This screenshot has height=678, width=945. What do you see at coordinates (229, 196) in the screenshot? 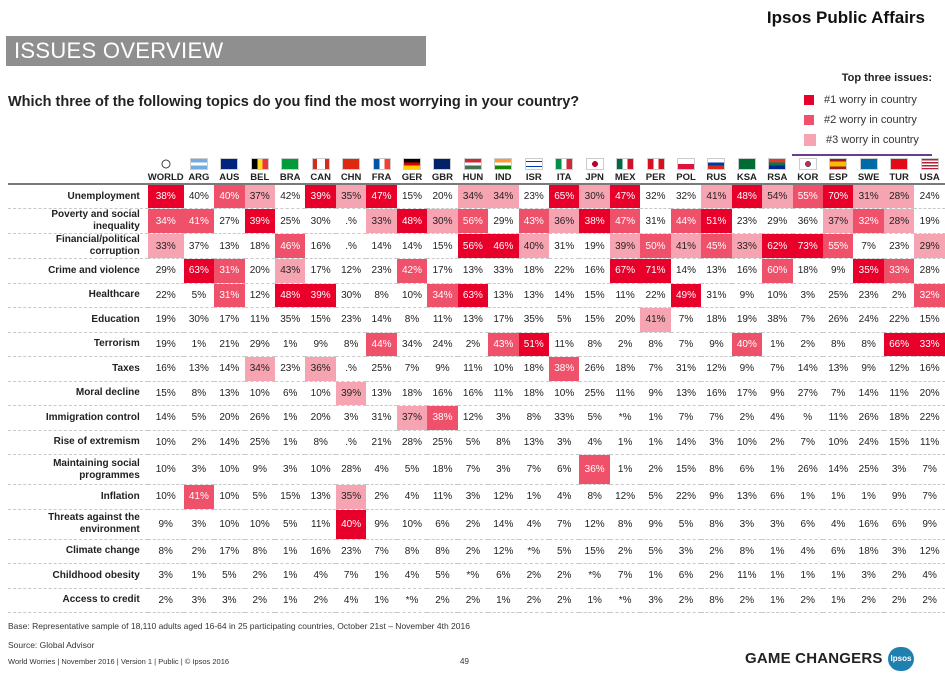
I see `table-cell: 40%` at bounding box center [229, 196].